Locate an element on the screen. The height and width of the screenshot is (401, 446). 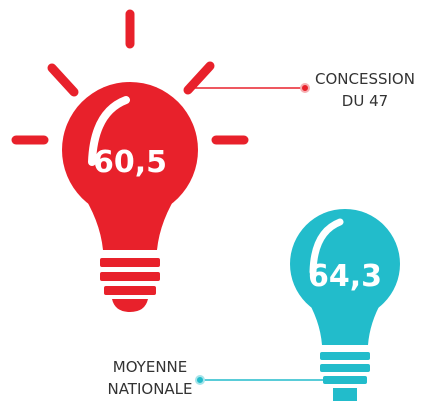
label: CONCESSION is located at coordinates (365, 79).